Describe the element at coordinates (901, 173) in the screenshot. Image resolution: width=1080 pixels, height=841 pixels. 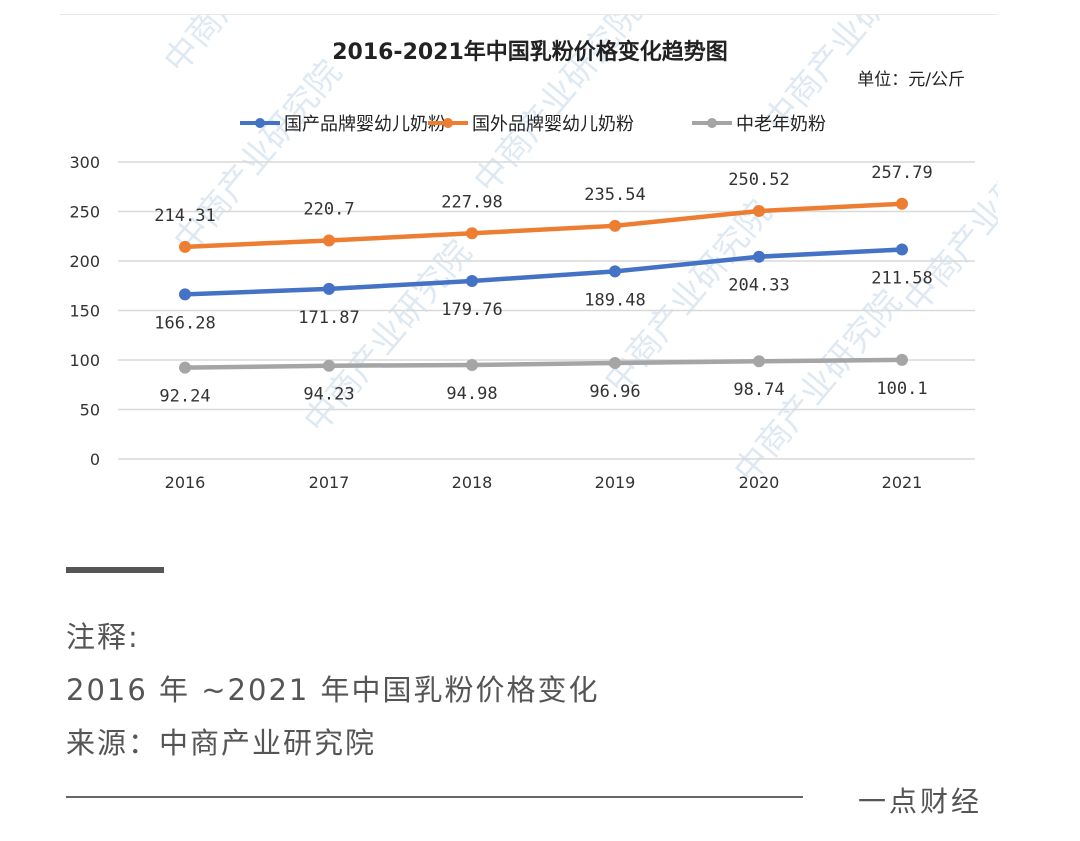
I see `data-label: 257.79` at that location.